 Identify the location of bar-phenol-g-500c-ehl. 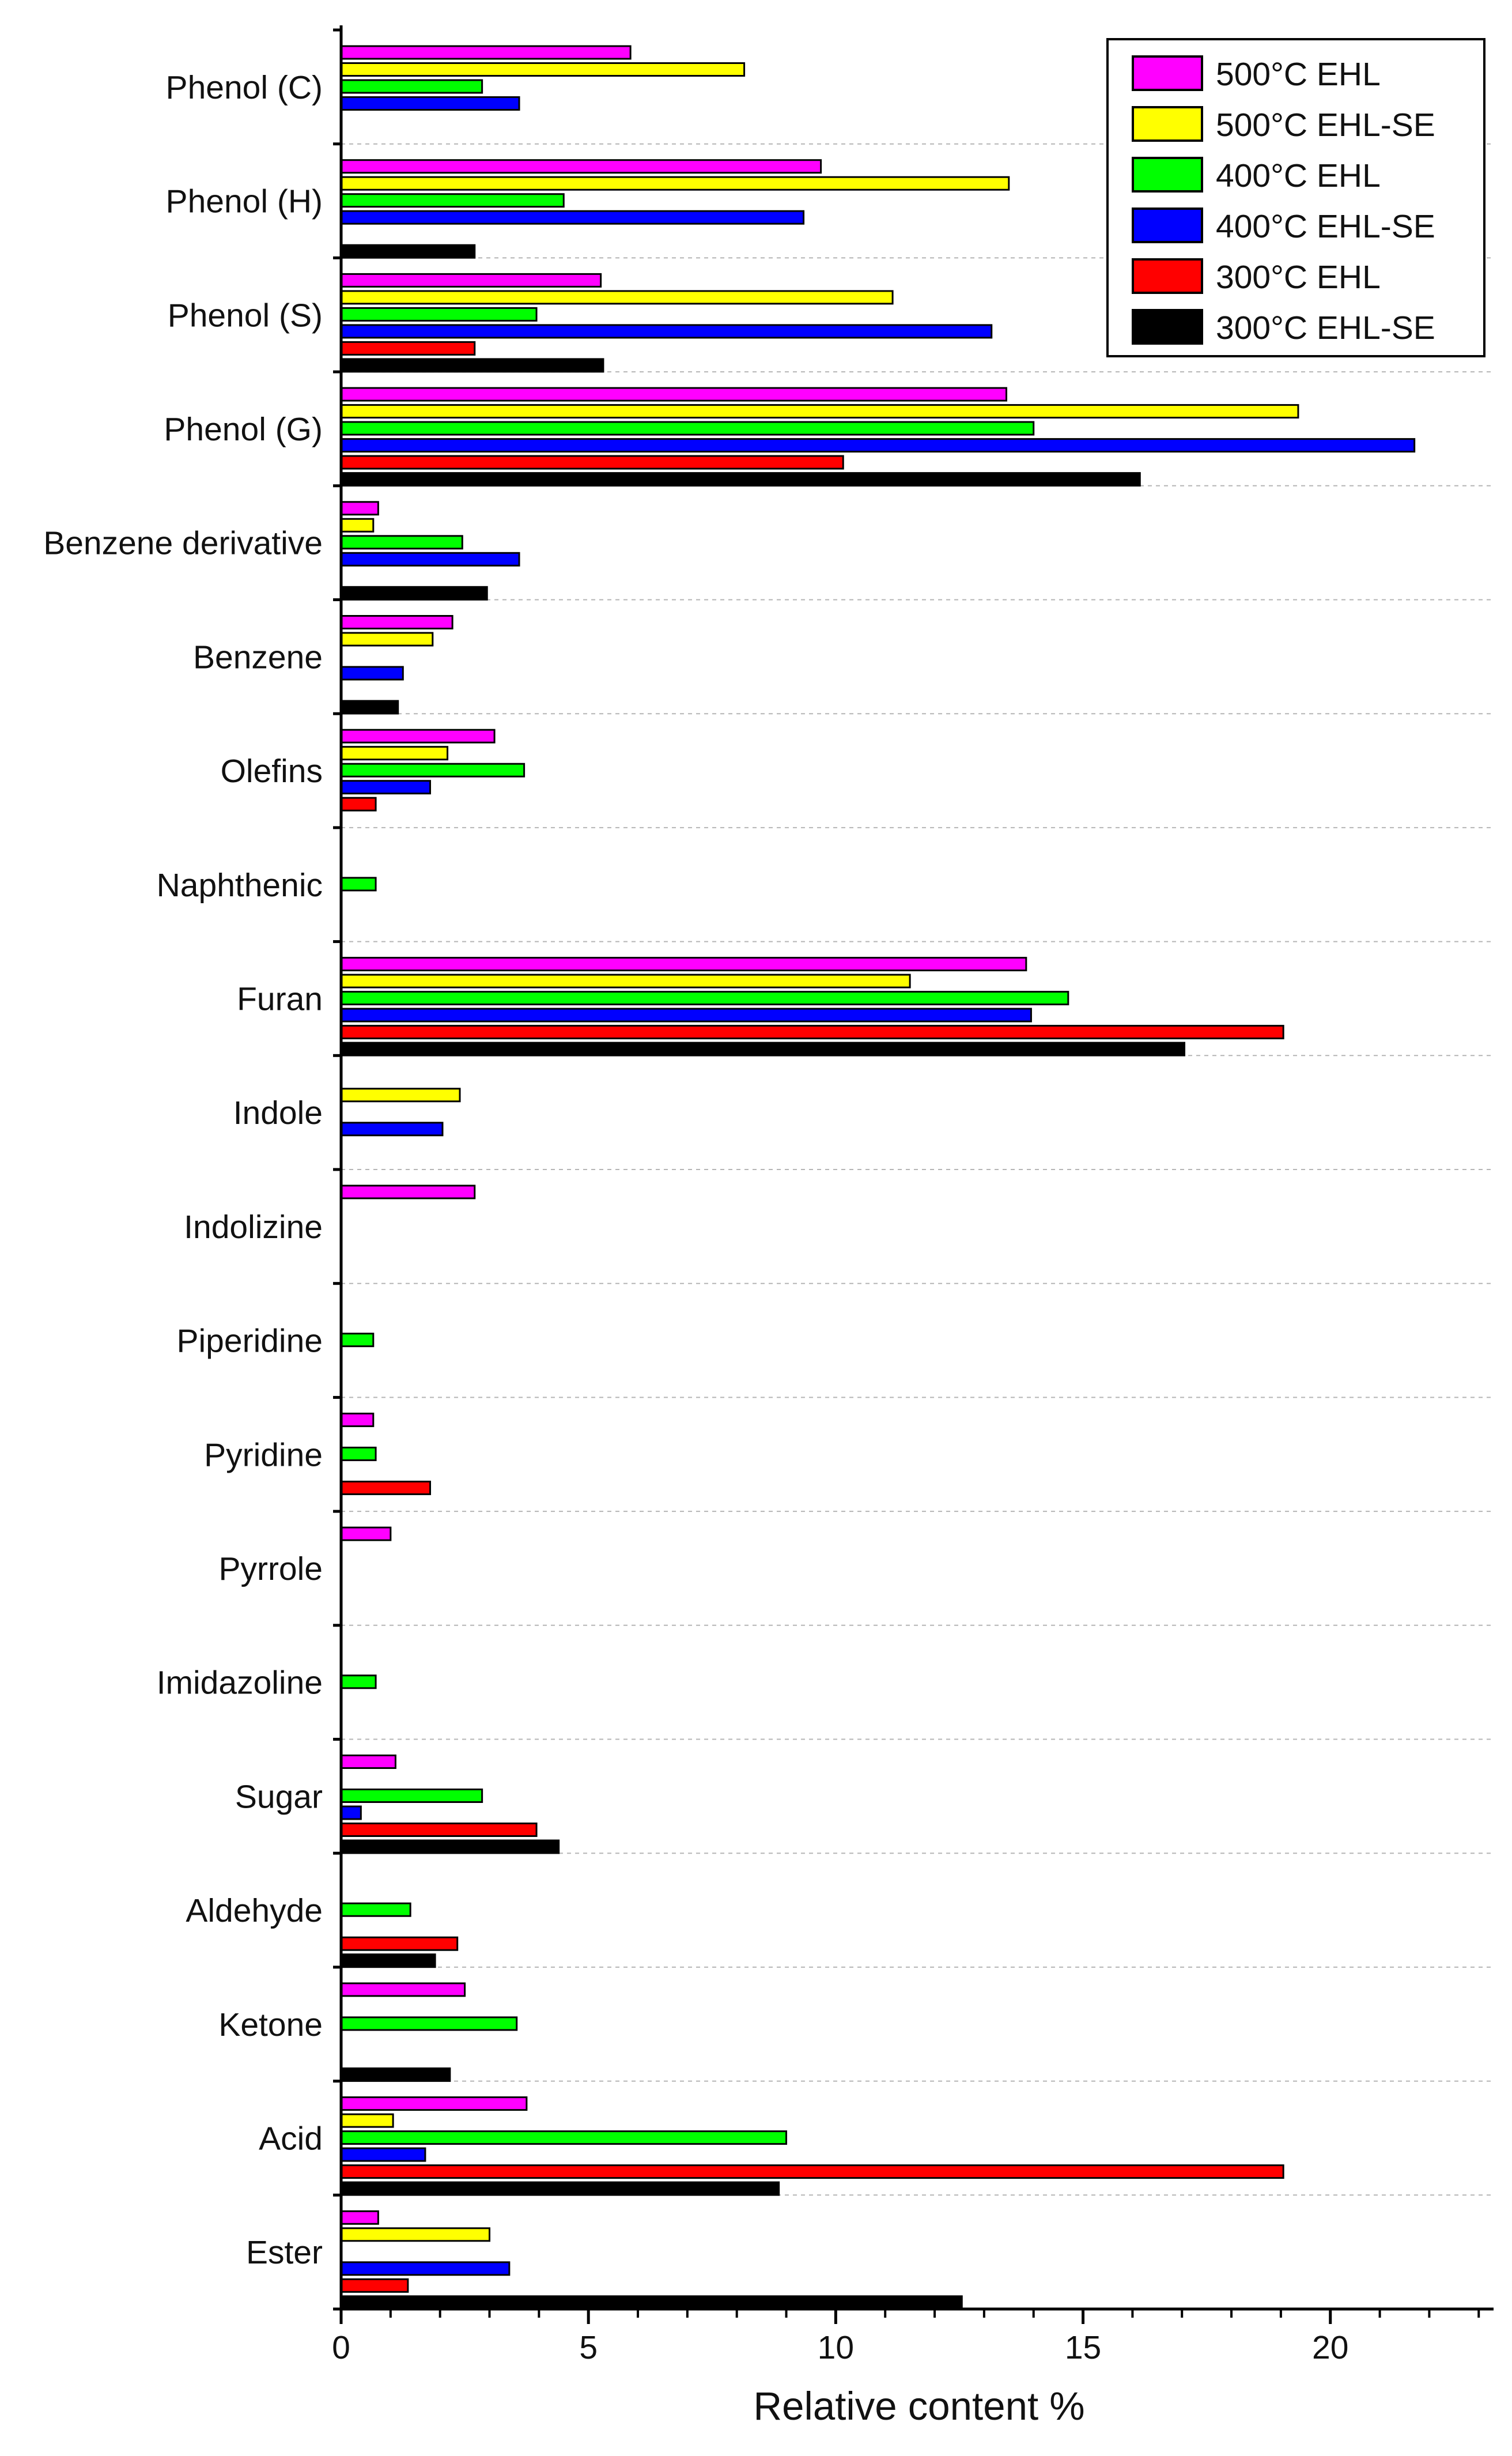
(674, 394).